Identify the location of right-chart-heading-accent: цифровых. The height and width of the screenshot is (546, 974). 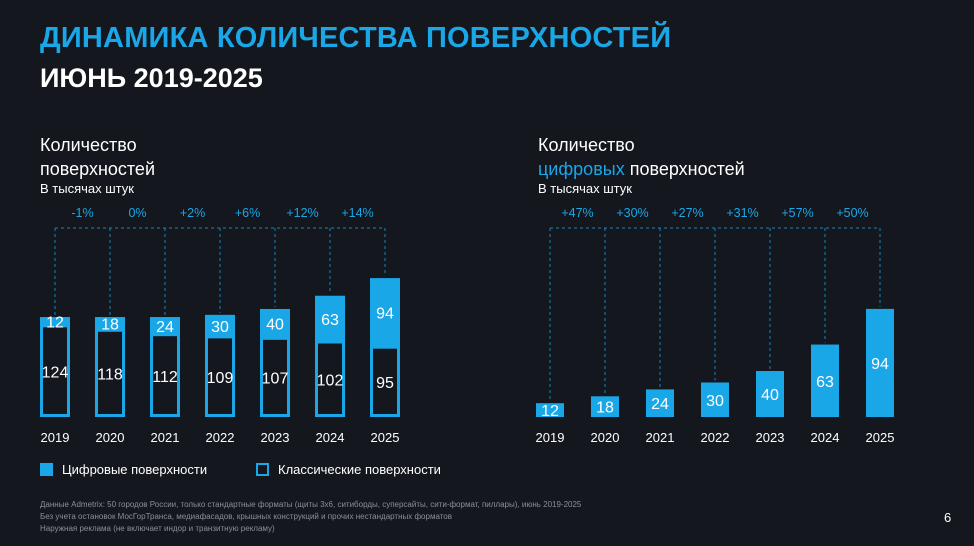
(581, 169).